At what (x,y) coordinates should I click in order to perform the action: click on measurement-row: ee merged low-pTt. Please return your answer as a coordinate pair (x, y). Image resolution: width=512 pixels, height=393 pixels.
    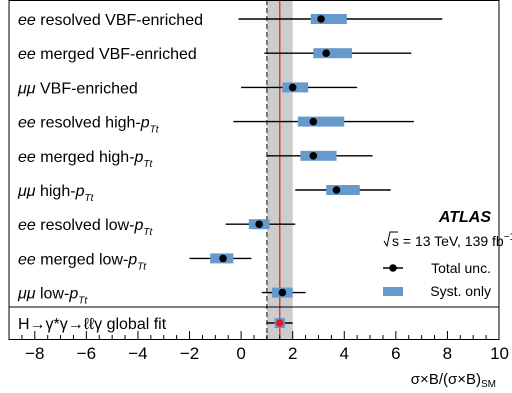
    Looking at the image, I should click on (135, 261).